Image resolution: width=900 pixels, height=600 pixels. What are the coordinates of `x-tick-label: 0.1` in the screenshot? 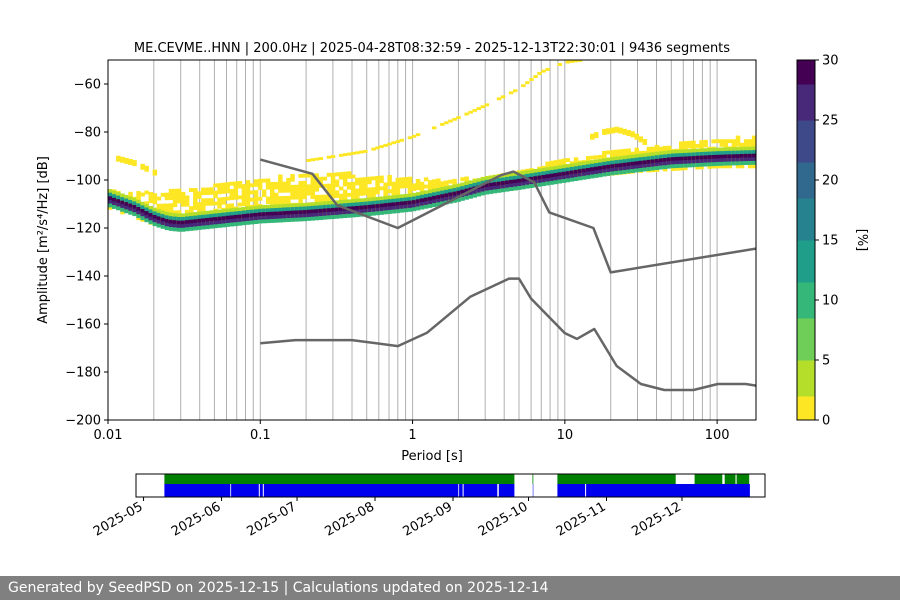 It's located at (260, 435).